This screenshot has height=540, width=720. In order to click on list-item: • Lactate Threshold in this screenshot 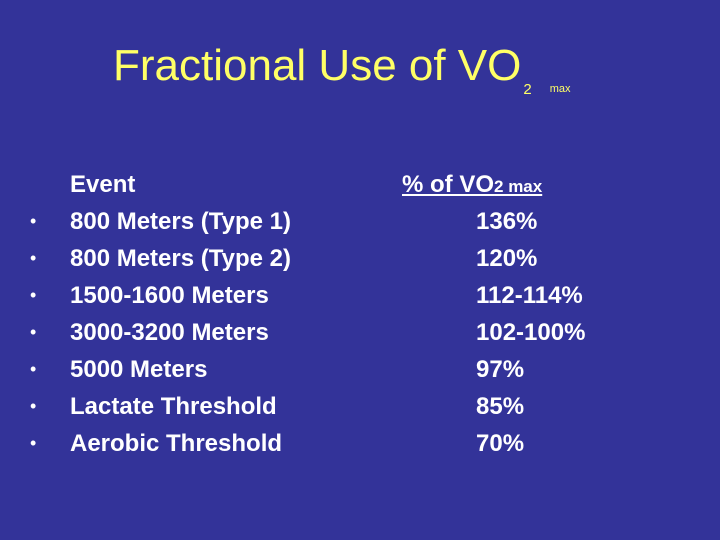, I will do `click(160, 406)`.